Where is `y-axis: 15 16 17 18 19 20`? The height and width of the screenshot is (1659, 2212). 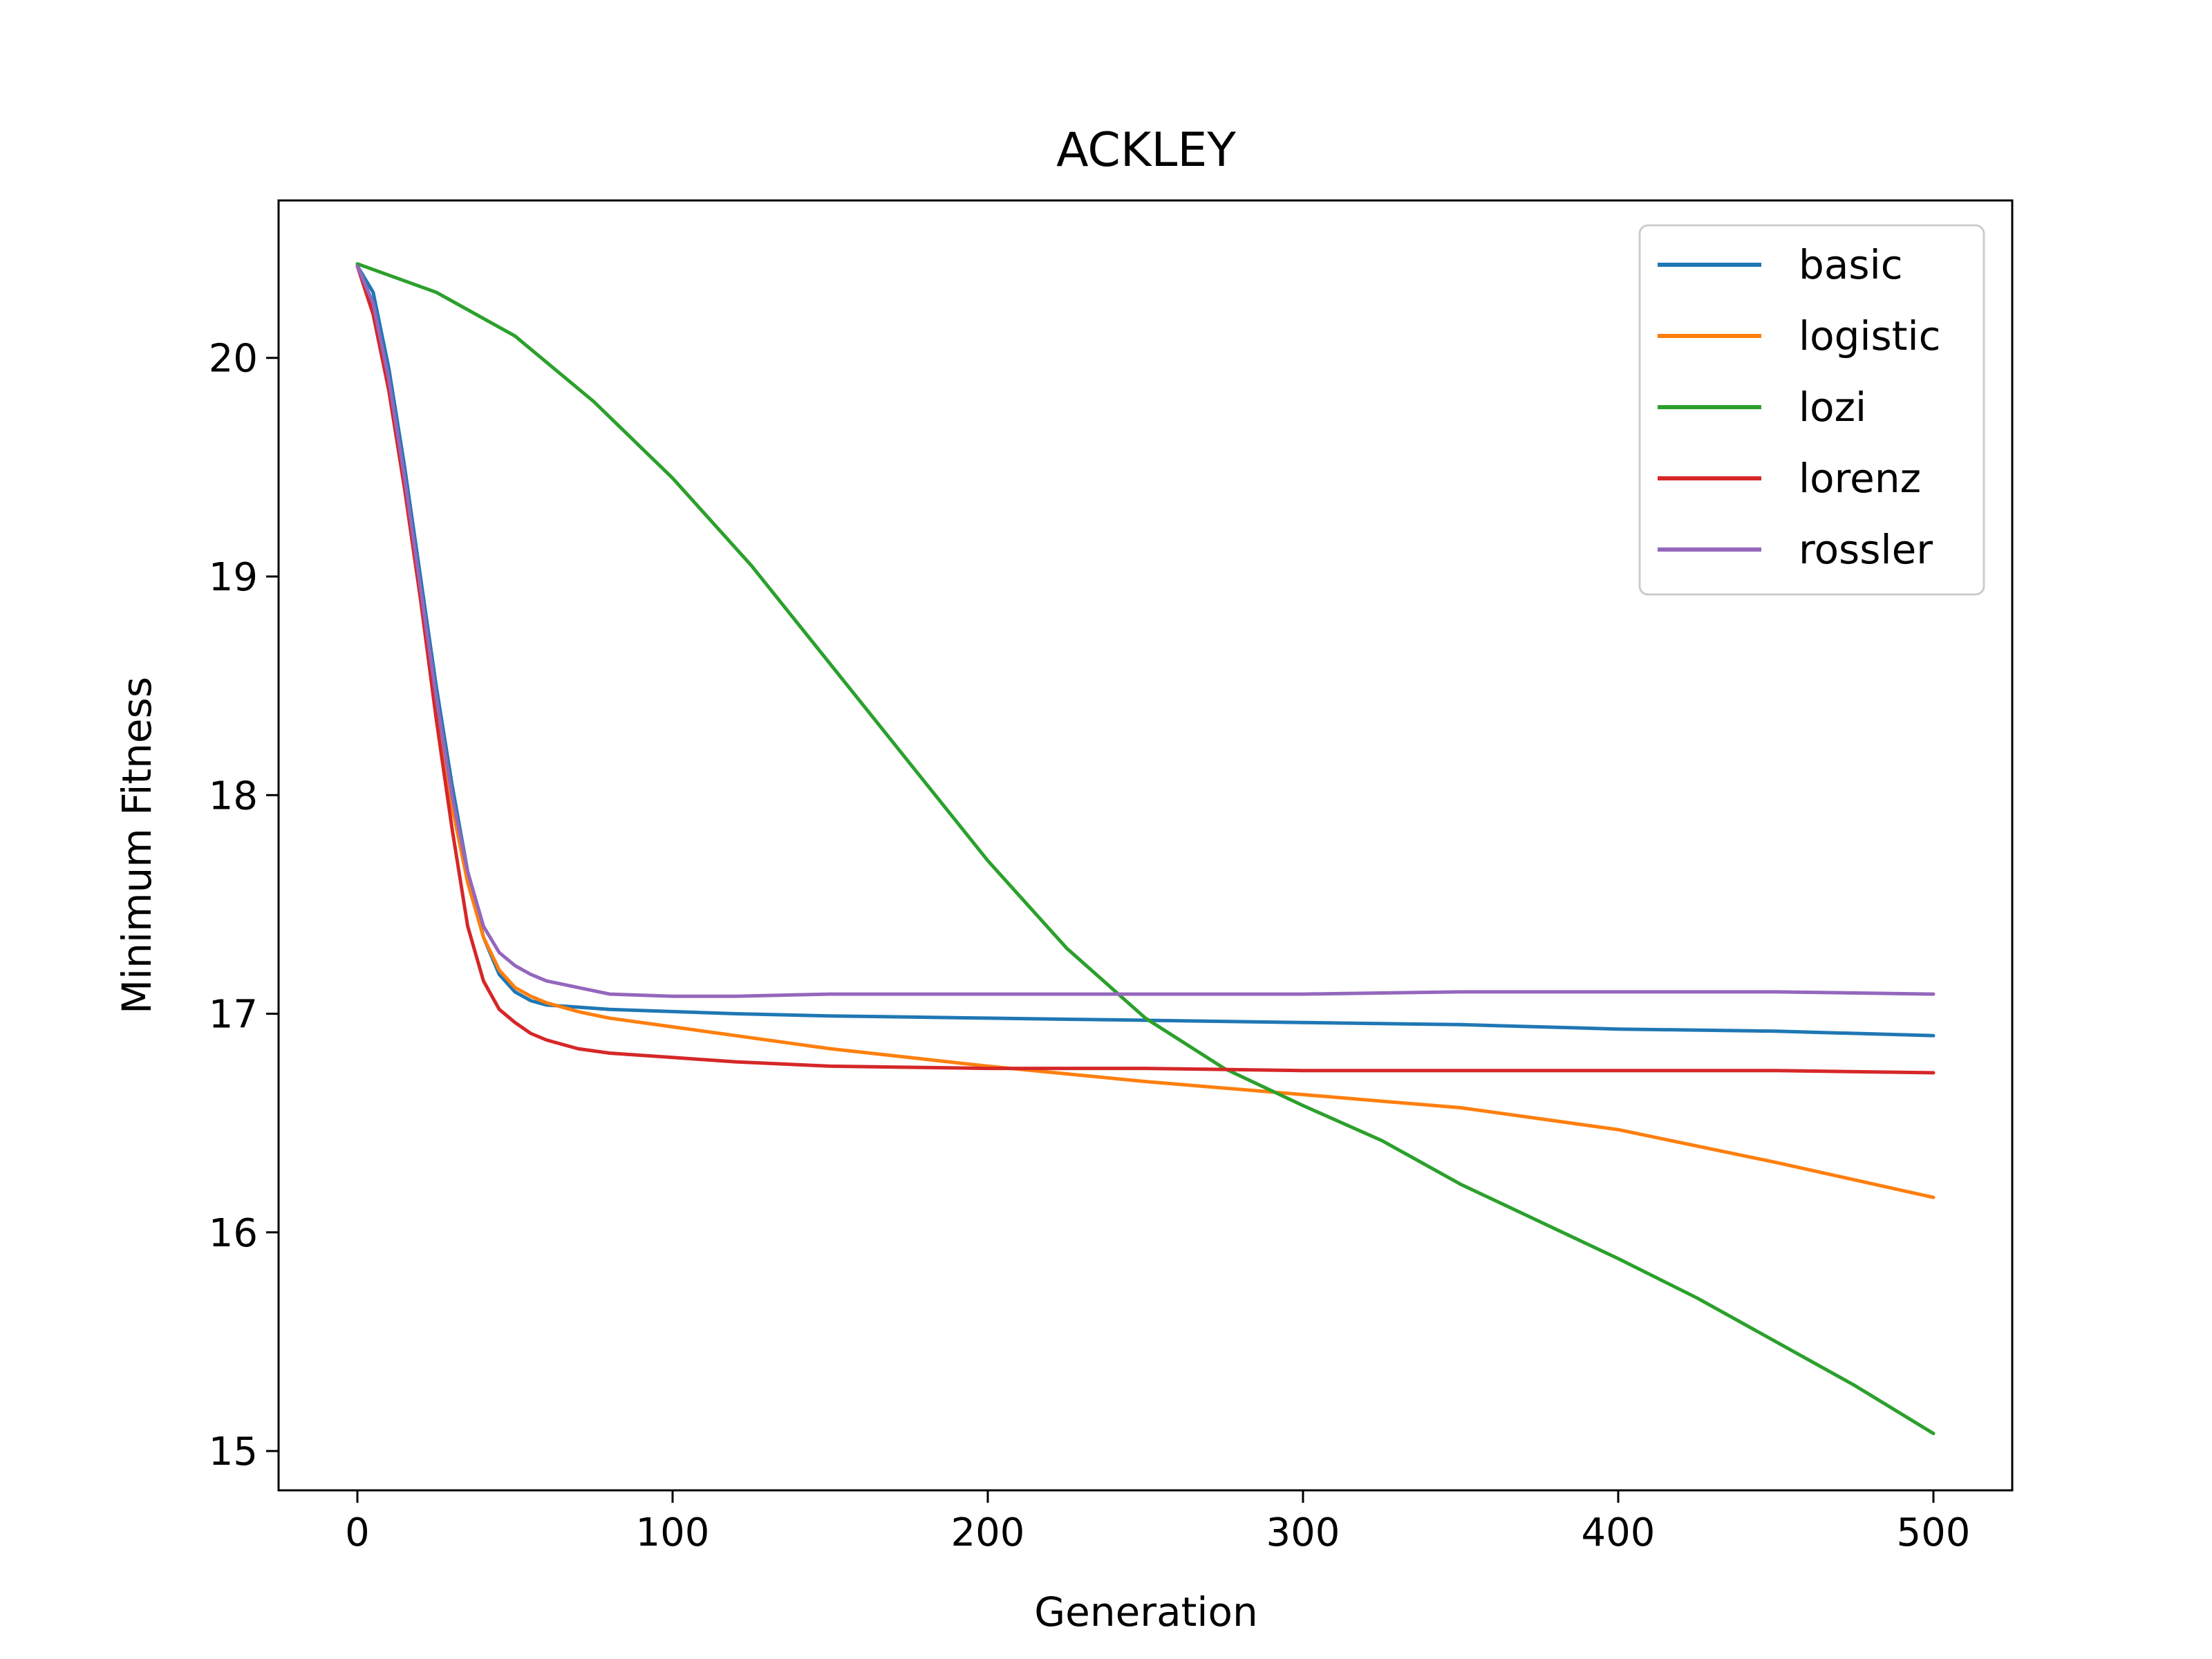
y-axis: 15 16 17 18 19 20 is located at coordinates (244, 906).